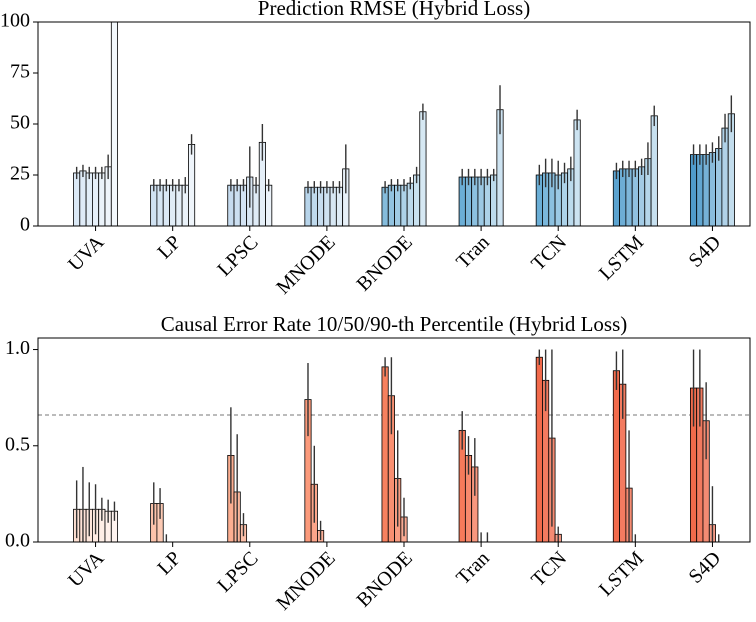 The width and height of the screenshot is (756, 622). Describe the element at coordinates (20, 123) in the screenshot. I see `y-tick-label: 50` at that location.